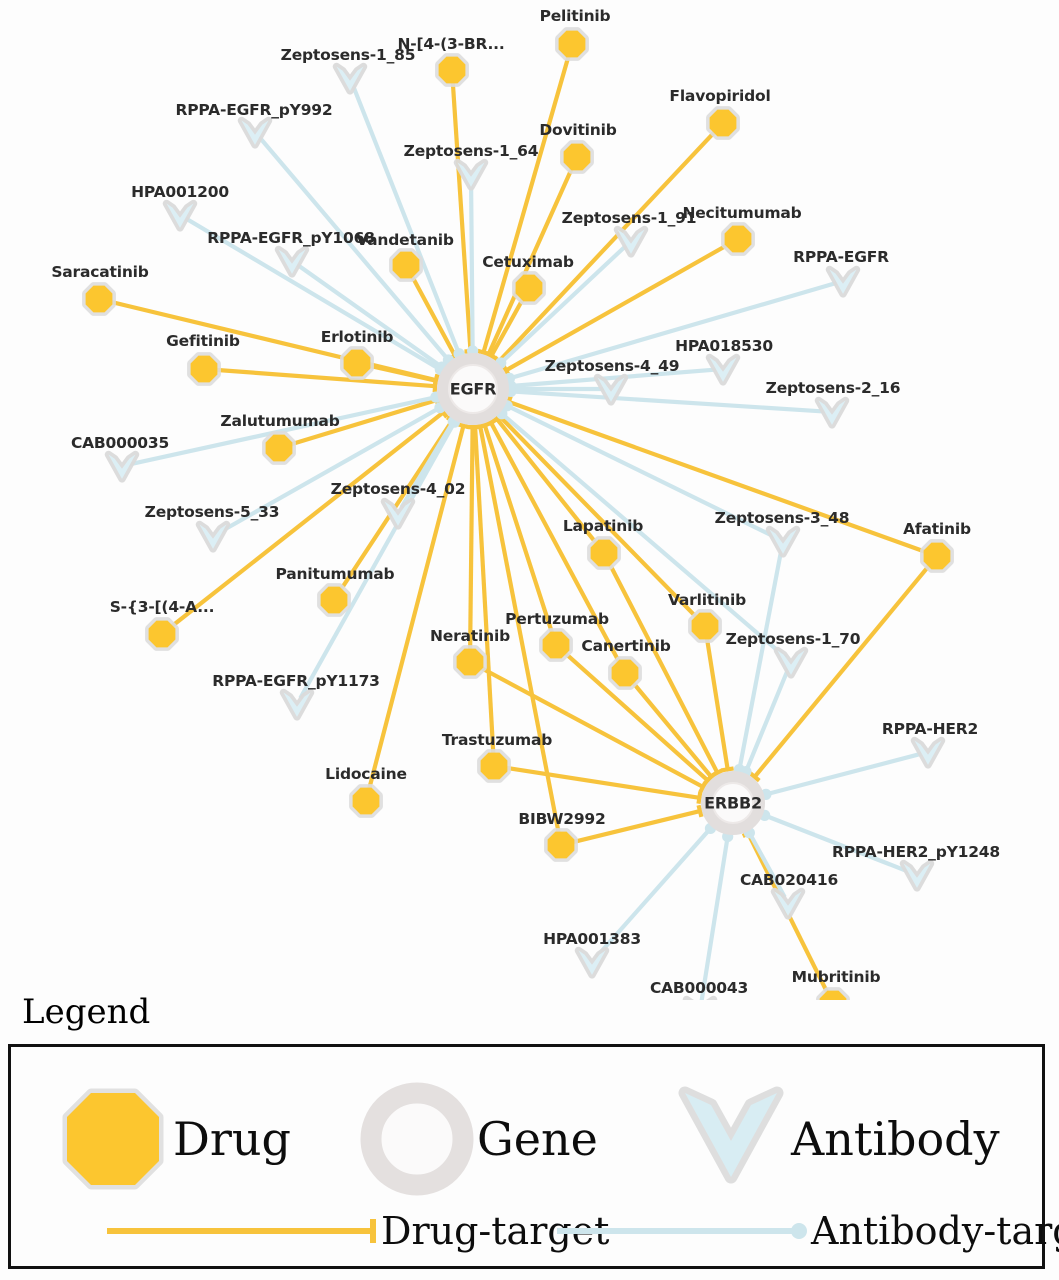  What do you see at coordinates (417, 1139) in the screenshot?
I see `gene-ring-icon` at bounding box center [417, 1139].